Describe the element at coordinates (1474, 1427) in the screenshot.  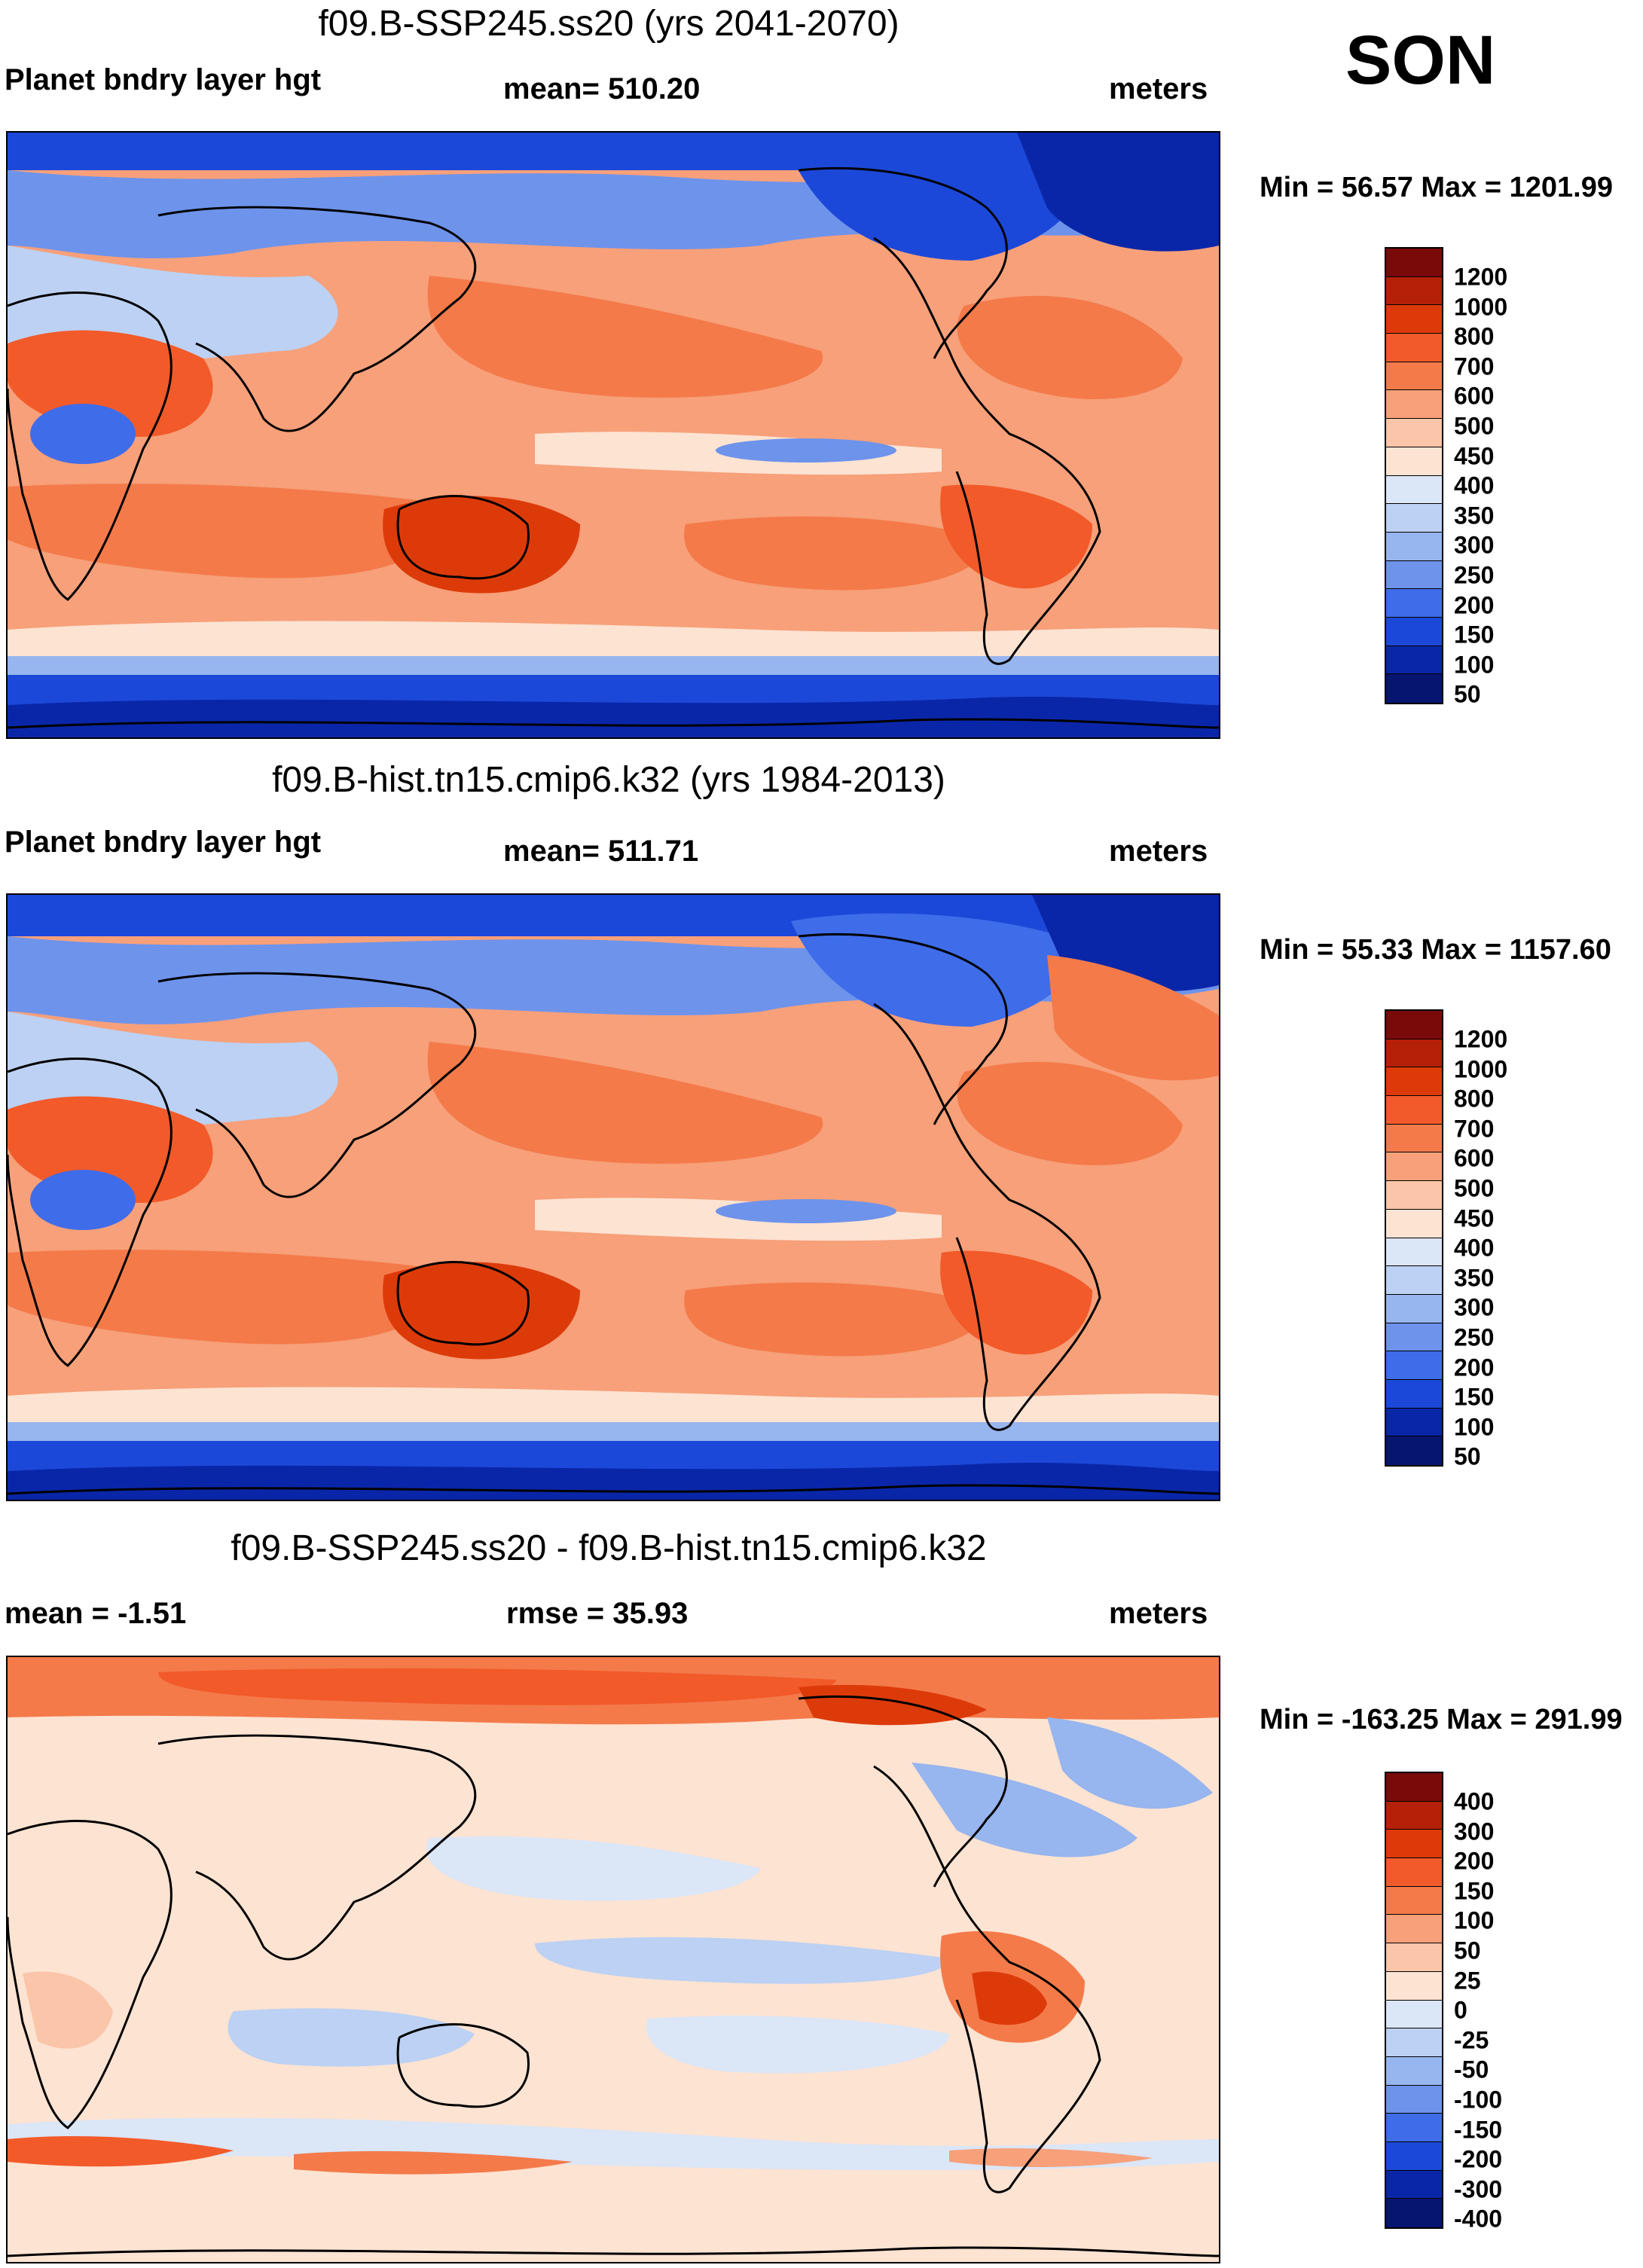
I see `panel2-tick: 100` at that location.